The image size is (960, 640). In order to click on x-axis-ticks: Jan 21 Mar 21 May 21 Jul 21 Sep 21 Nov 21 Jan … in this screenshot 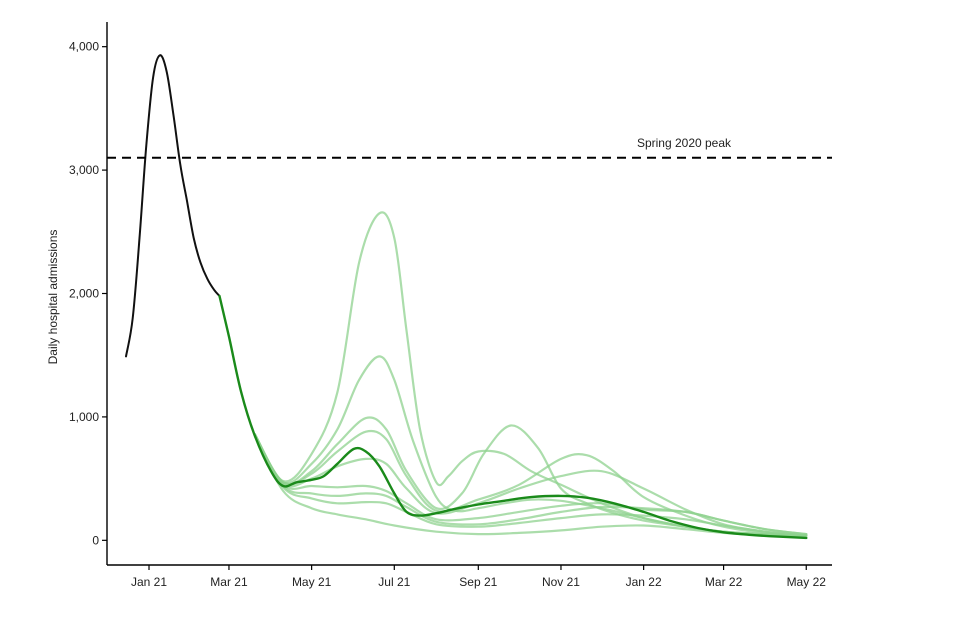, I will do `click(478, 577)`.